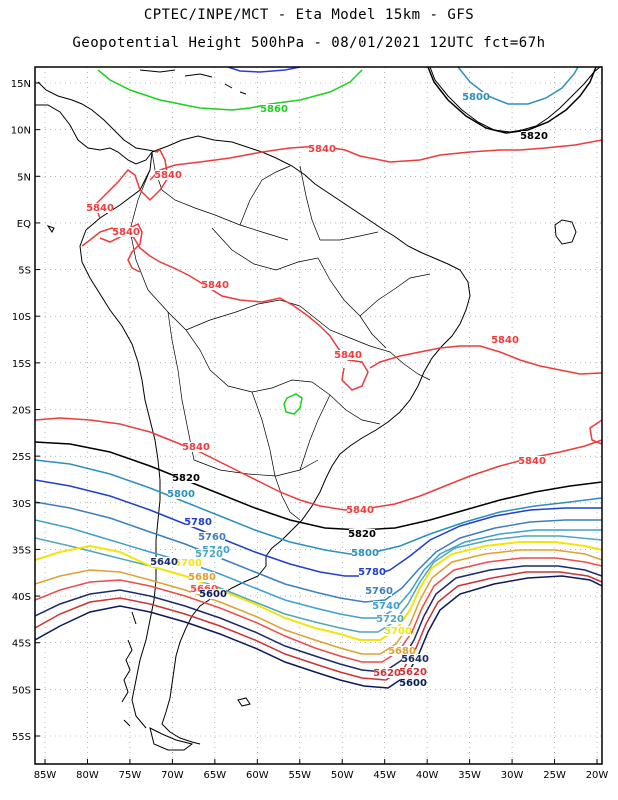 The image size is (618, 800). I want to click on contour-5800-ne, so click(518, 86).